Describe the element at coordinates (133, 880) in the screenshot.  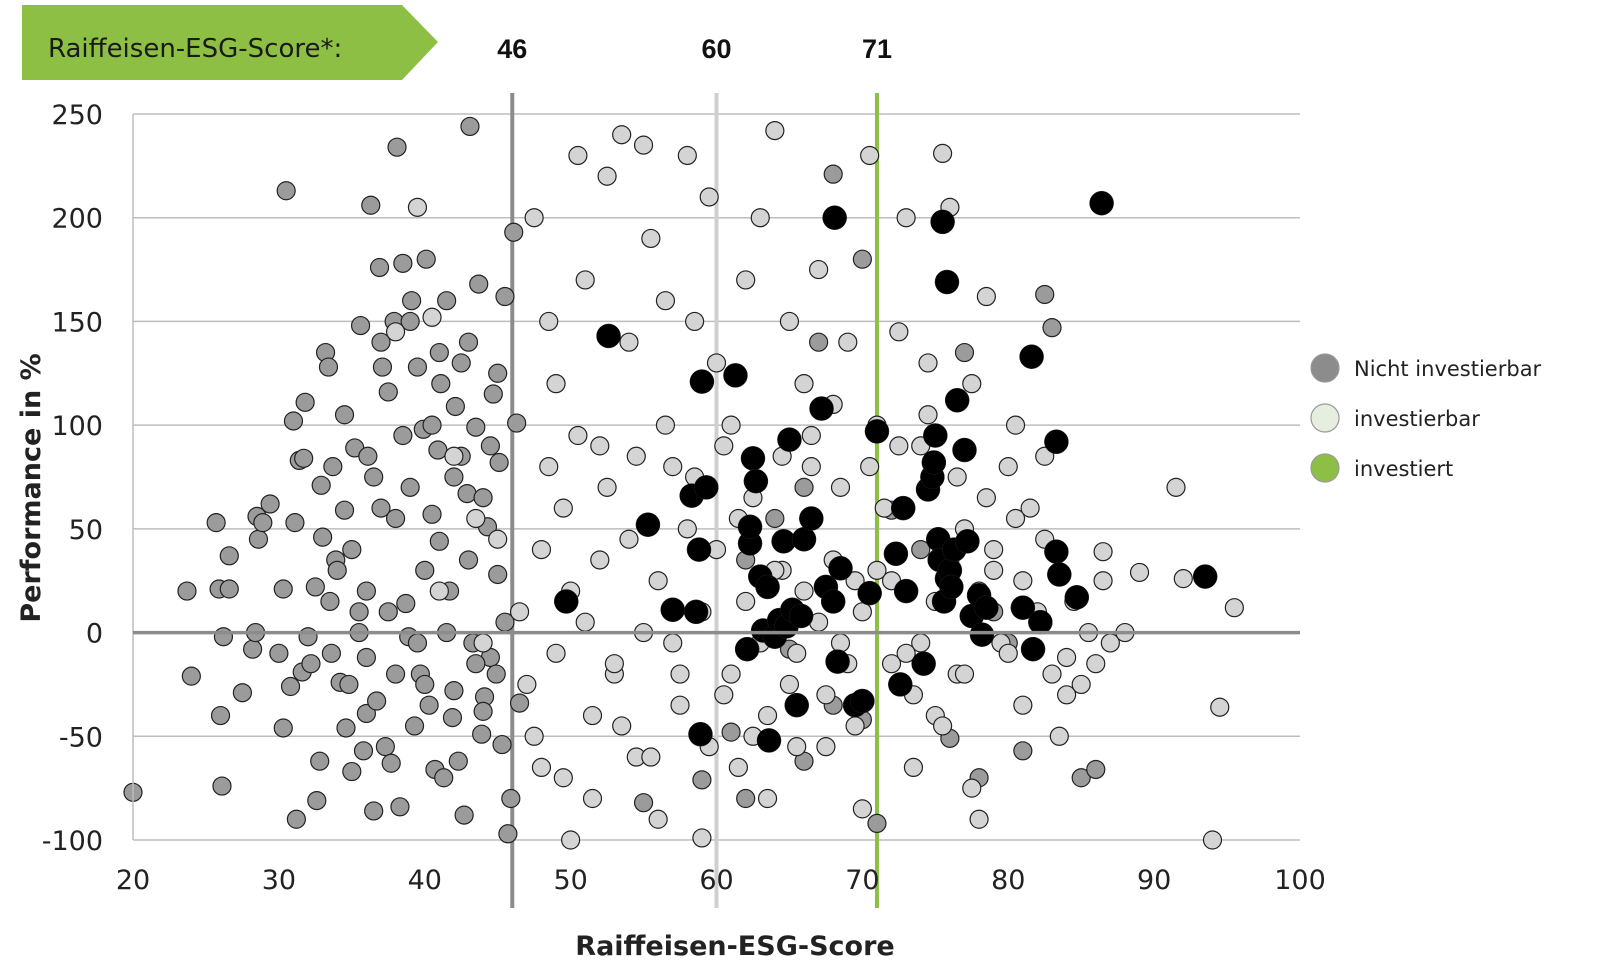
I see `x-tick-label: 20` at that location.